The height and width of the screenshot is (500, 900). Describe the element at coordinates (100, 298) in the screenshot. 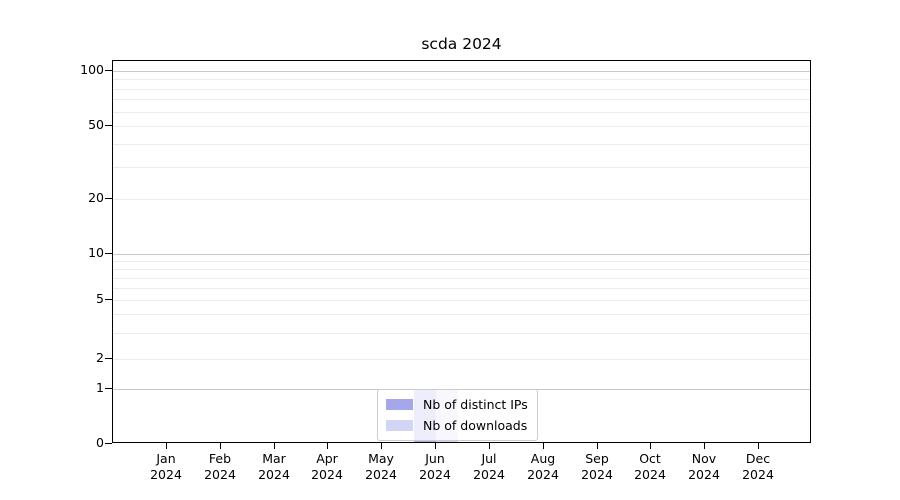

I see `y-tick-label: 5` at that location.